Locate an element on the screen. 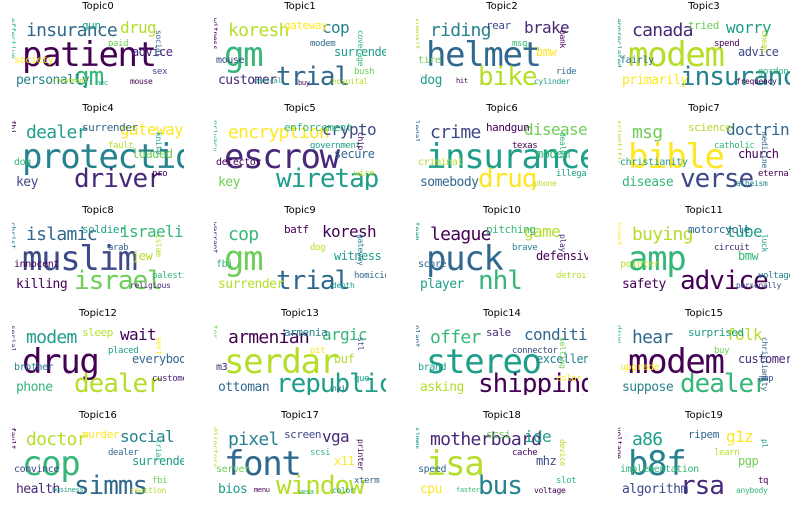 The image size is (800, 525). cloud-word: excellent is located at coordinates (562, 359).